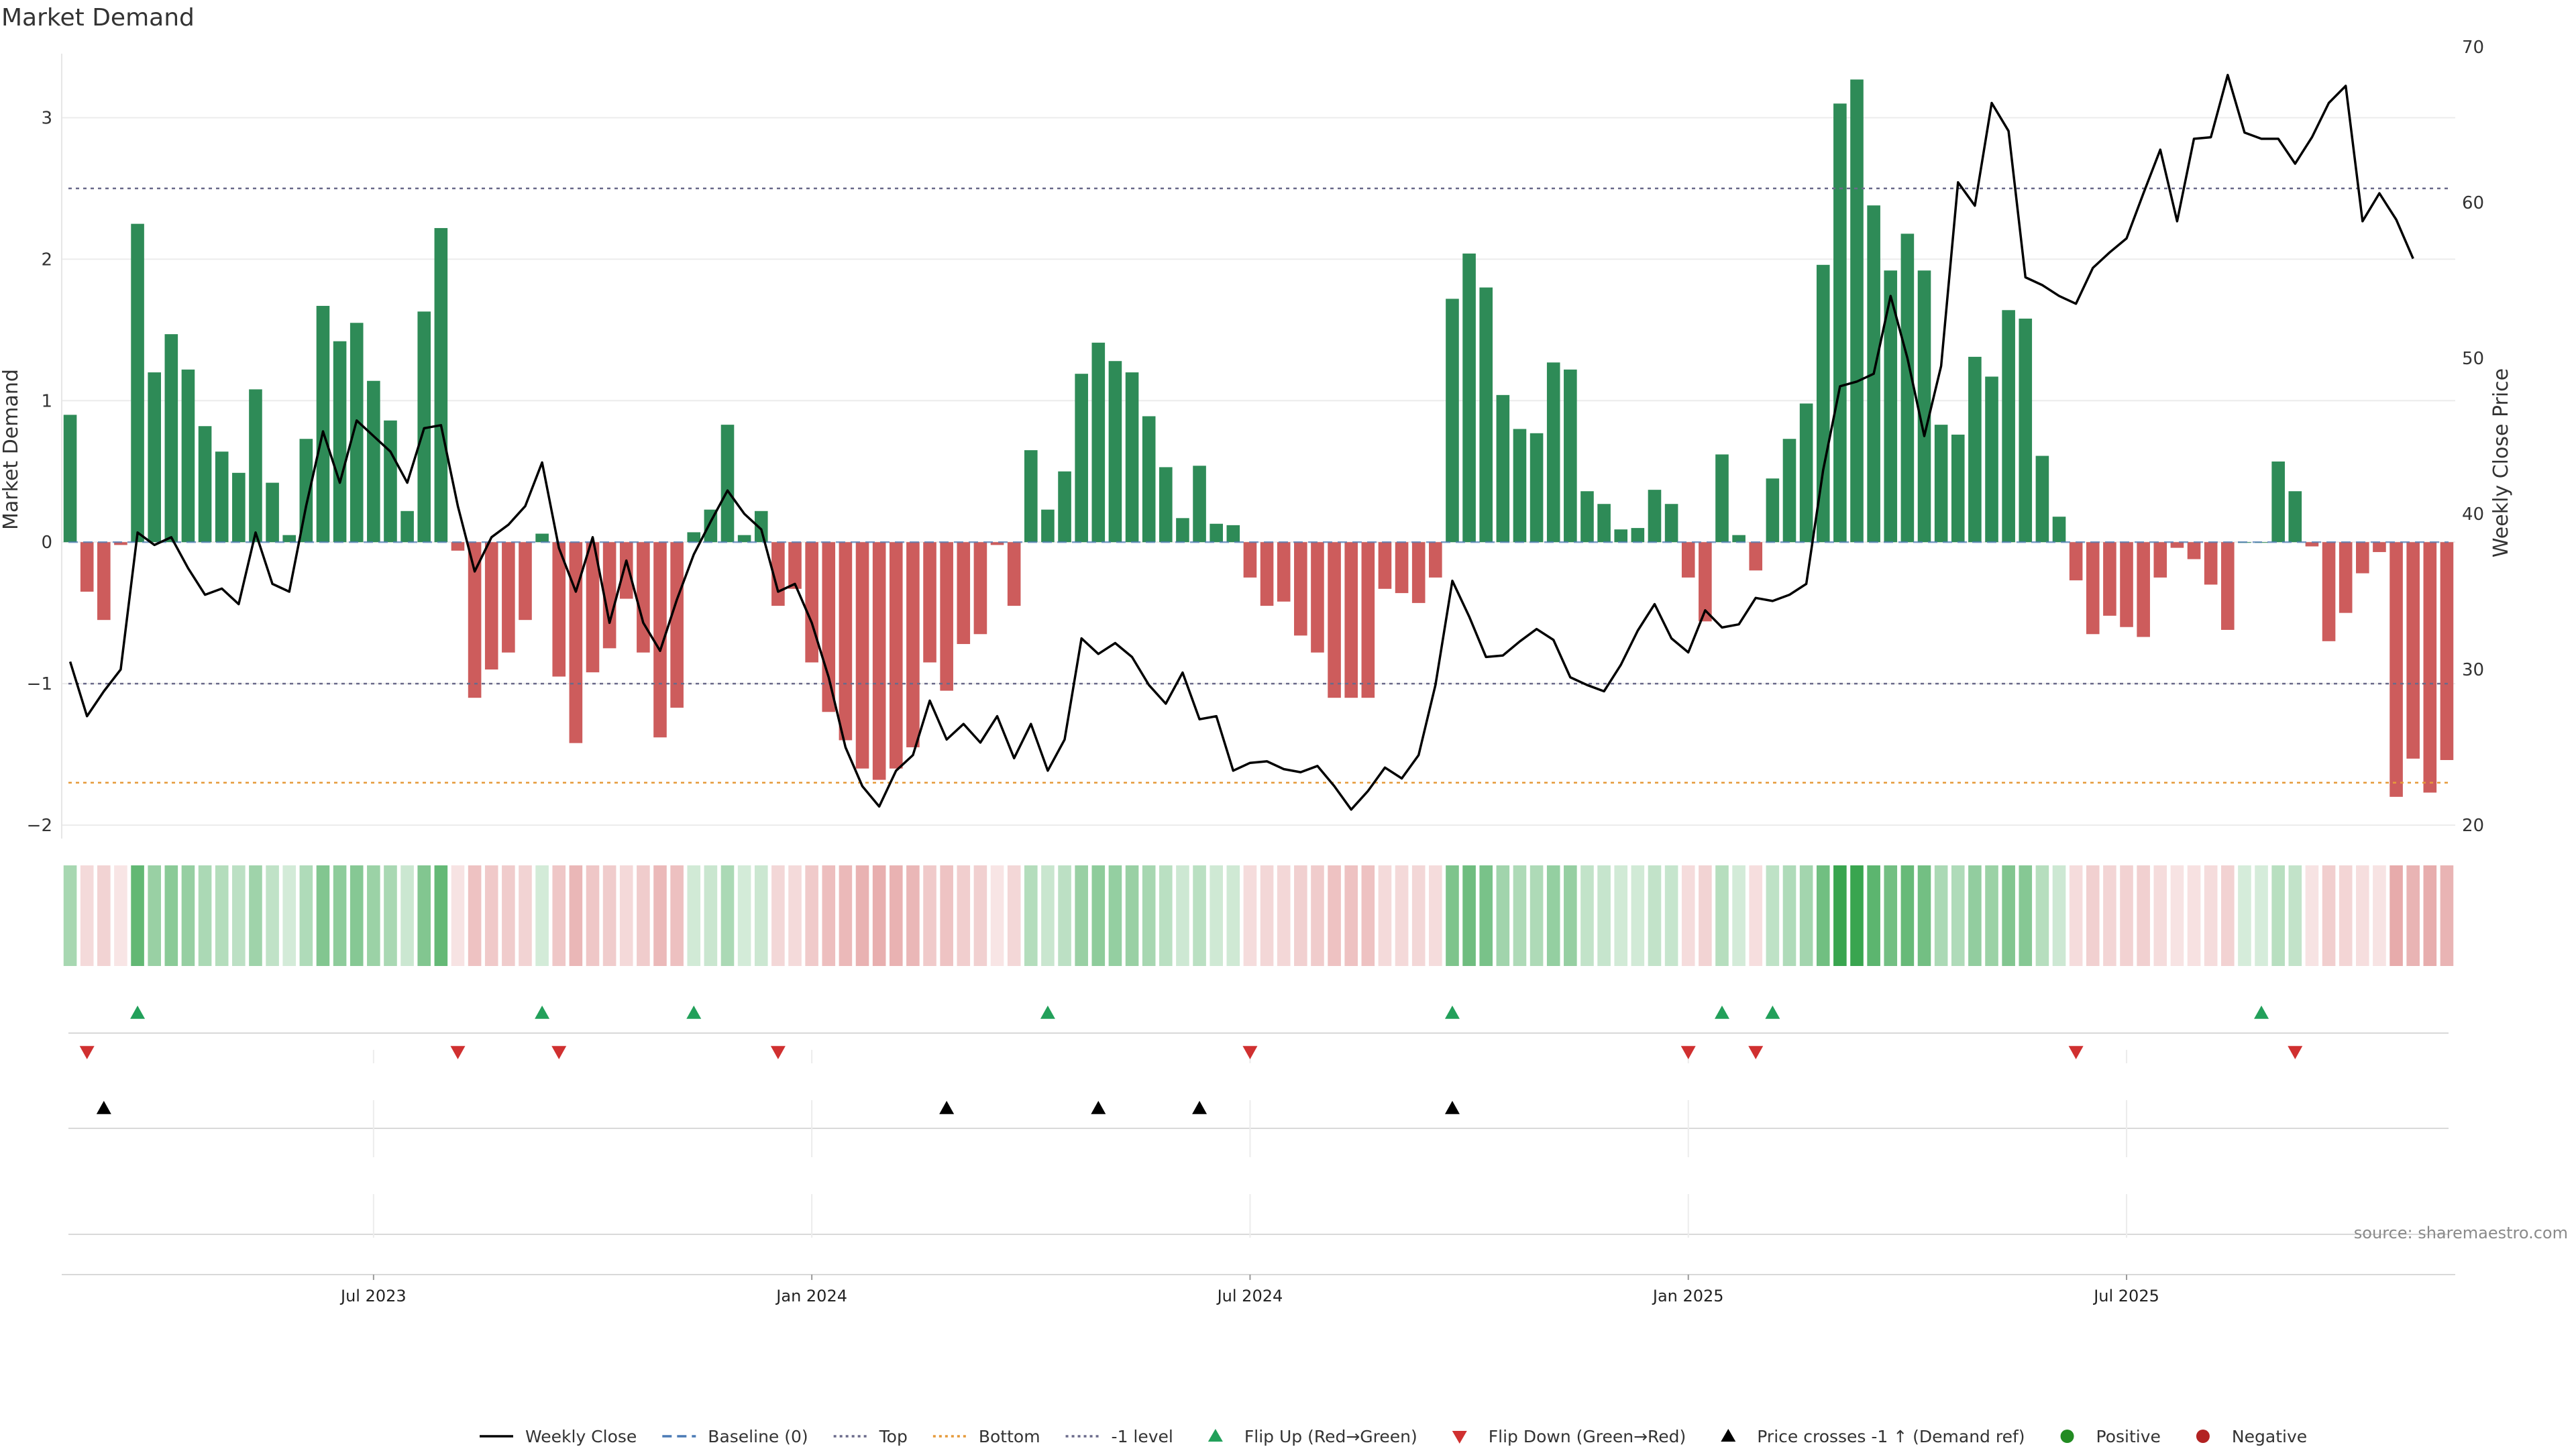 The image size is (2576, 1449). Describe the element at coordinates (1258, 915) in the screenshot. I see `demand-heat-strip` at that location.